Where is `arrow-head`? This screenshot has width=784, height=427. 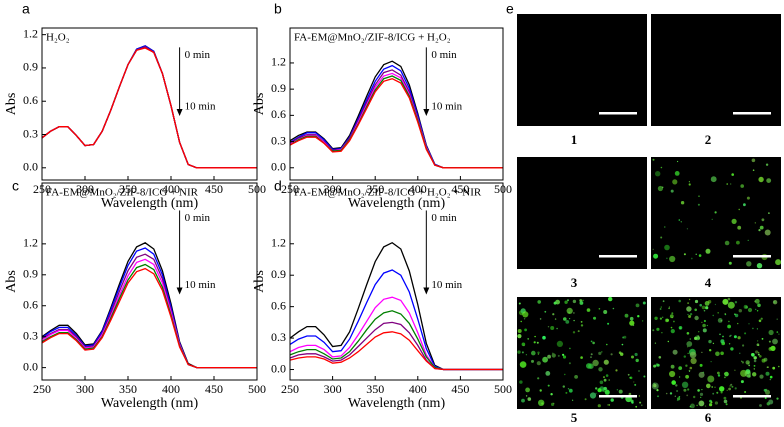
arrow-head is located at coordinates (426, 113).